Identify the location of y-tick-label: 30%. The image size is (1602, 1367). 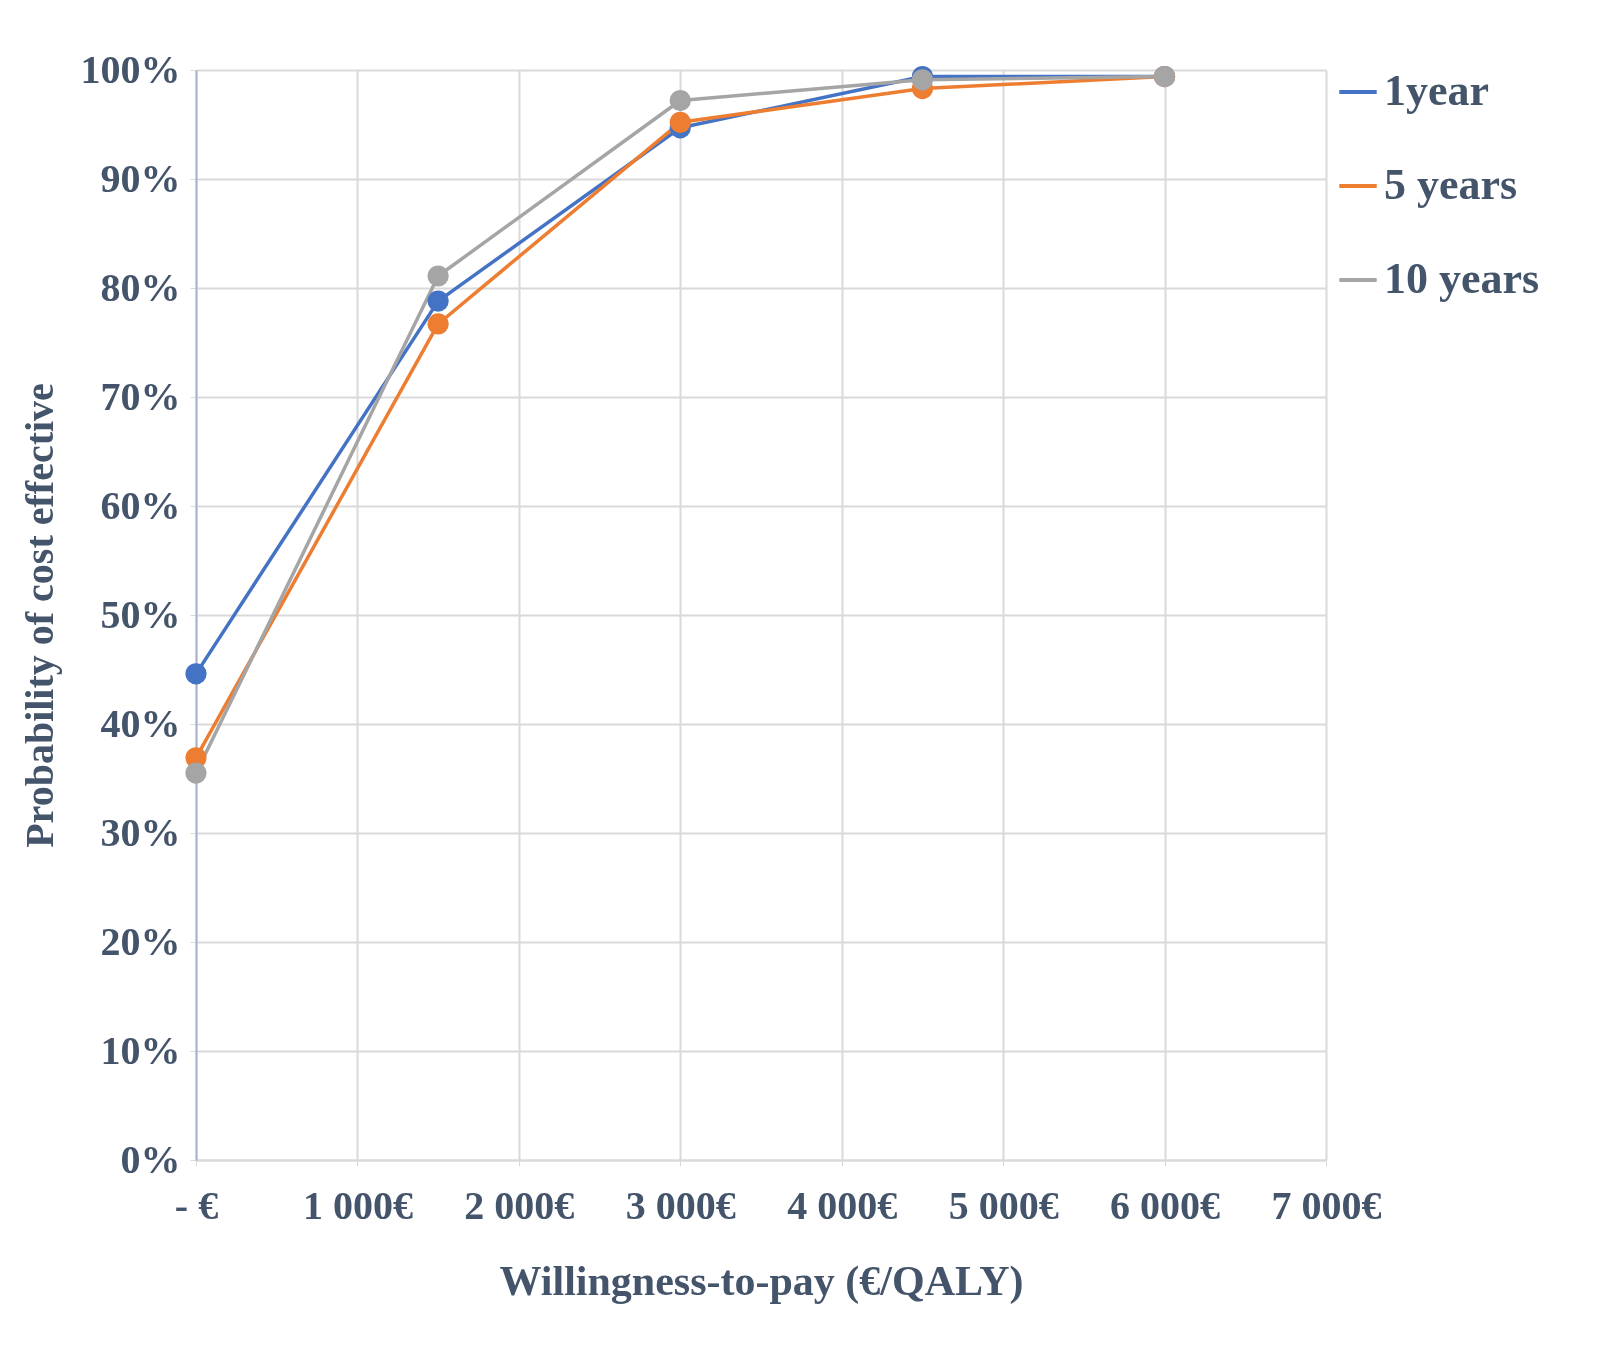
(140, 832).